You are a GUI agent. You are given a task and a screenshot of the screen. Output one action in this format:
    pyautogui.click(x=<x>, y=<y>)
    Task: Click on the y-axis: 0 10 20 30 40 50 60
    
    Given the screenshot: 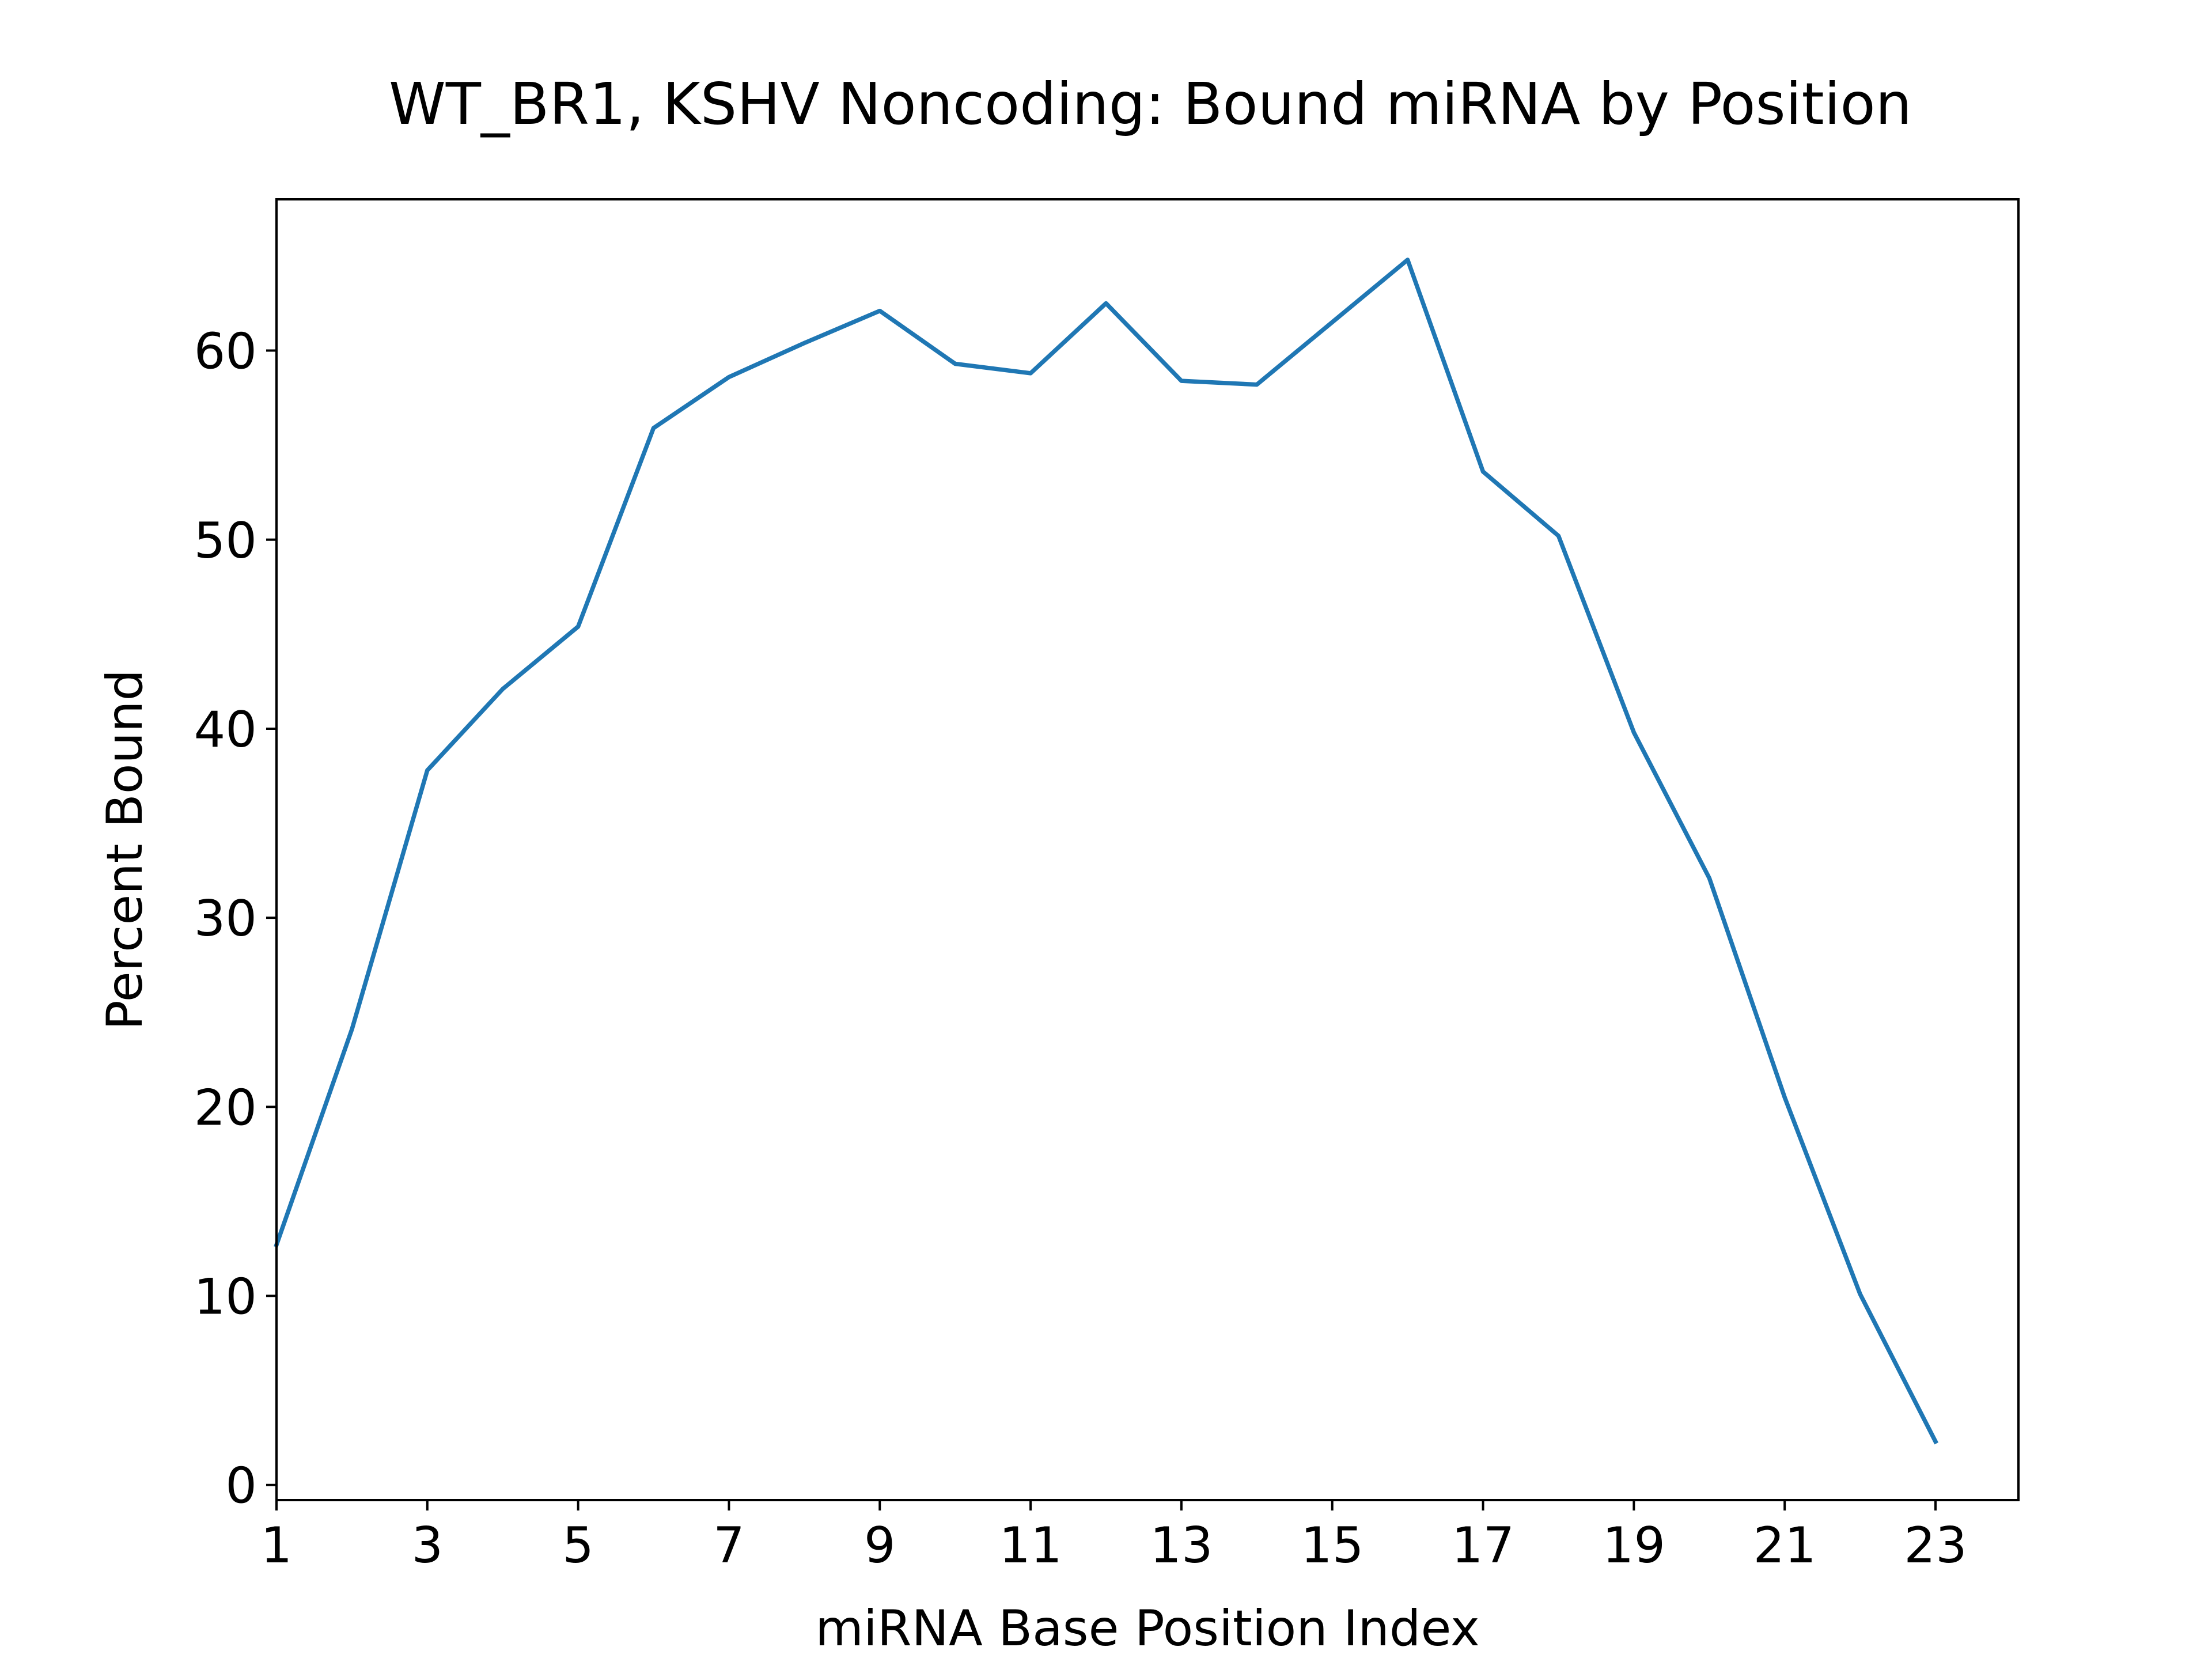 What is the action you would take?
    pyautogui.click(x=235, y=919)
    